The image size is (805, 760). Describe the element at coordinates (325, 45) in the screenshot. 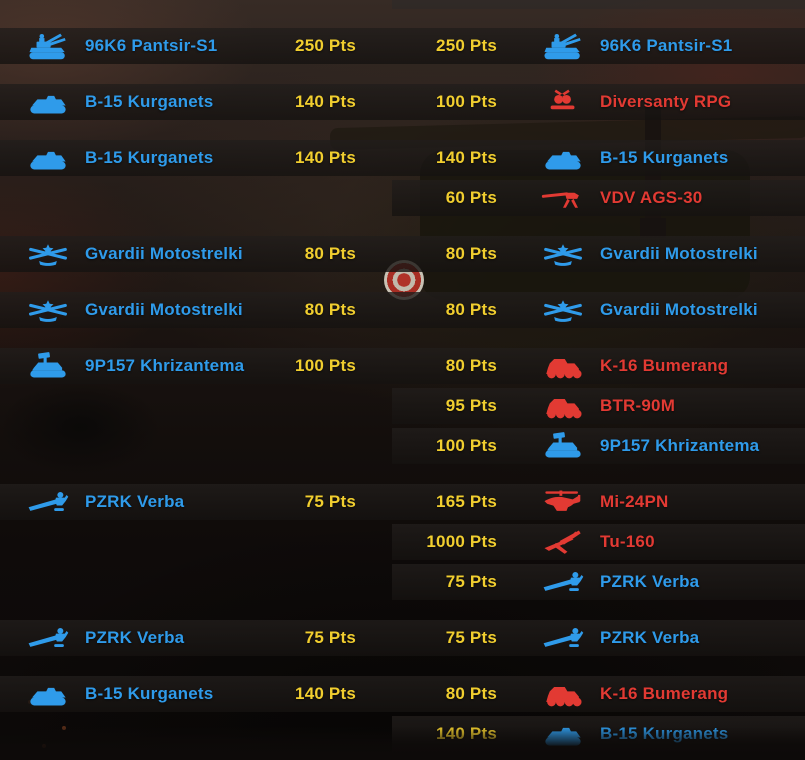

I see `left-unit-points: 250 Pts` at that location.